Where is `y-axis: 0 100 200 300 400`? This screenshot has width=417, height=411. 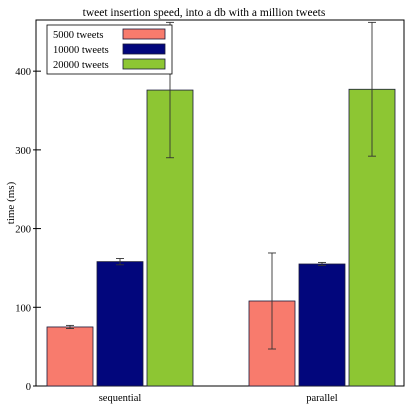
y-axis: 0 100 200 300 400 is located at coordinates (28, 230).